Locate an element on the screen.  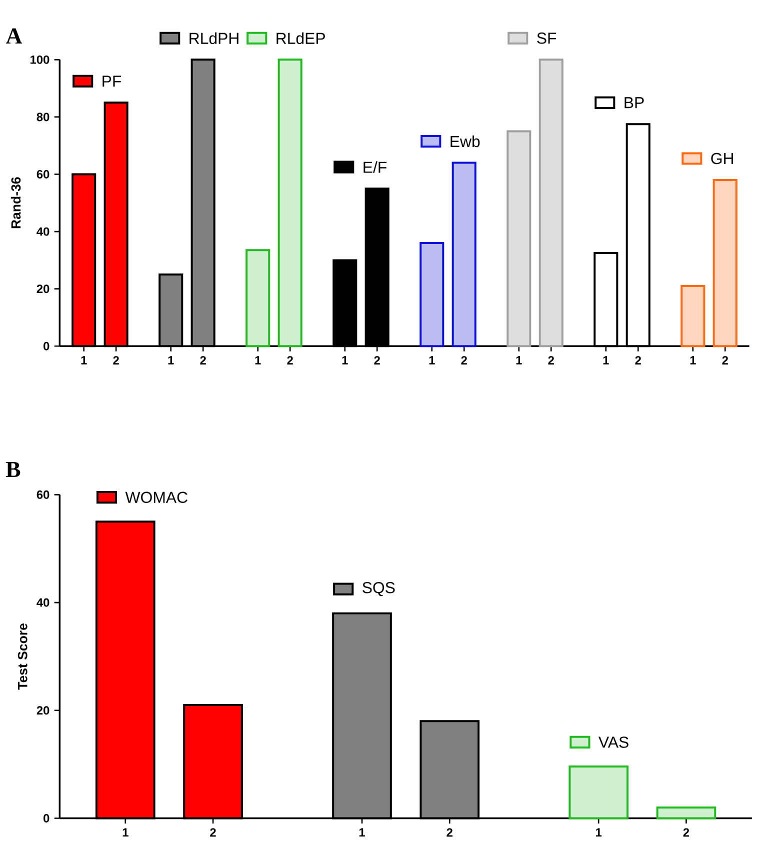
legend-label: E/F is located at coordinates (375, 167).